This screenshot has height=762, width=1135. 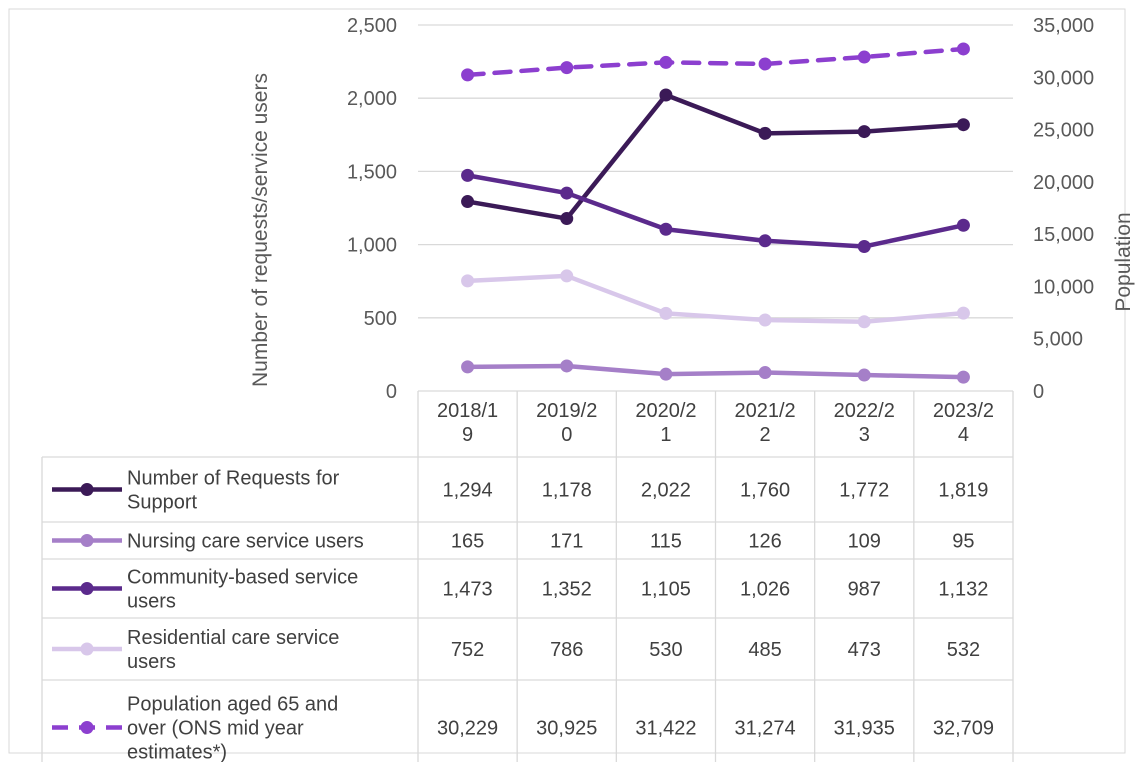 I want to click on data-label: 473, so click(x=864, y=650).